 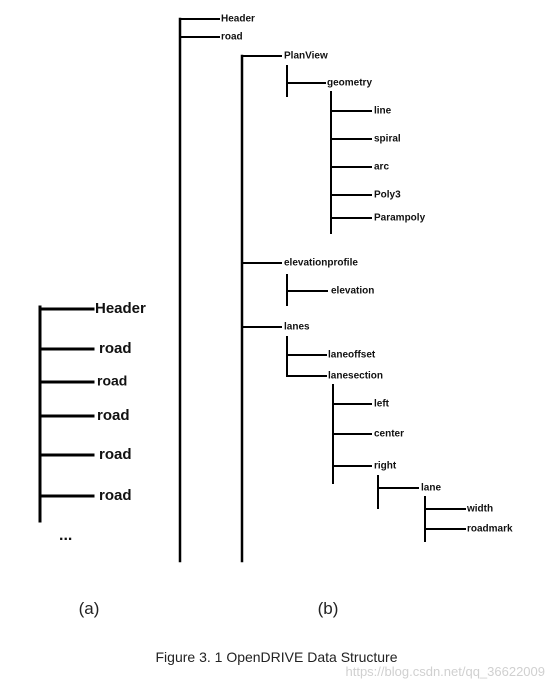 I want to click on diagram-b-node-roadmark: roadmark, so click(x=490, y=529).